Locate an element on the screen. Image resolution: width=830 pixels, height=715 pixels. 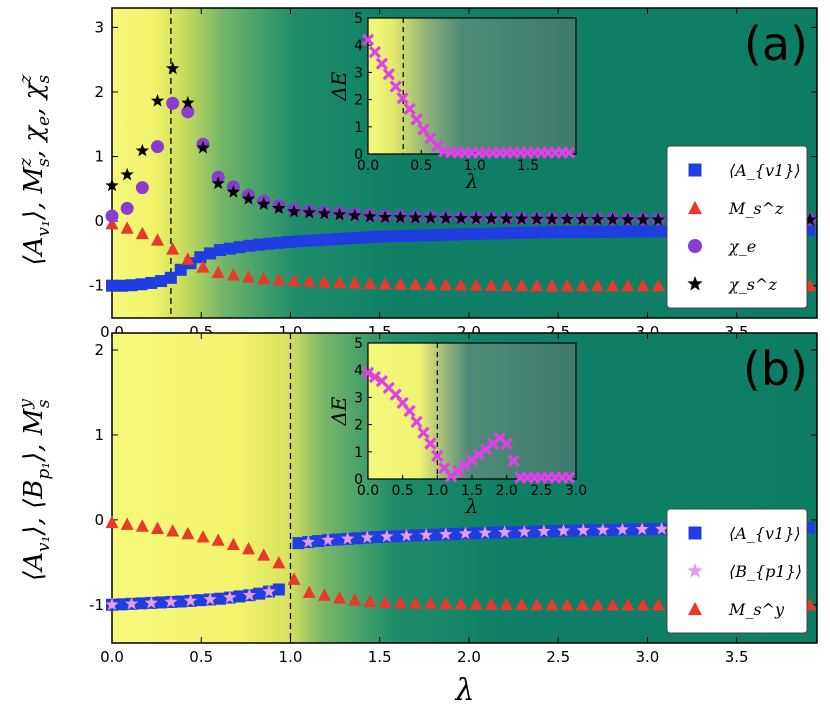
x-tick-label: 2.0 is located at coordinates (469, 657).